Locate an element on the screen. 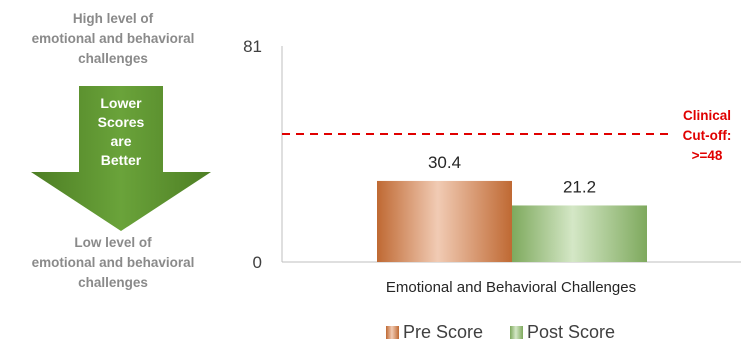 The image size is (741, 347). data-label: 21.2 is located at coordinates (579, 186).